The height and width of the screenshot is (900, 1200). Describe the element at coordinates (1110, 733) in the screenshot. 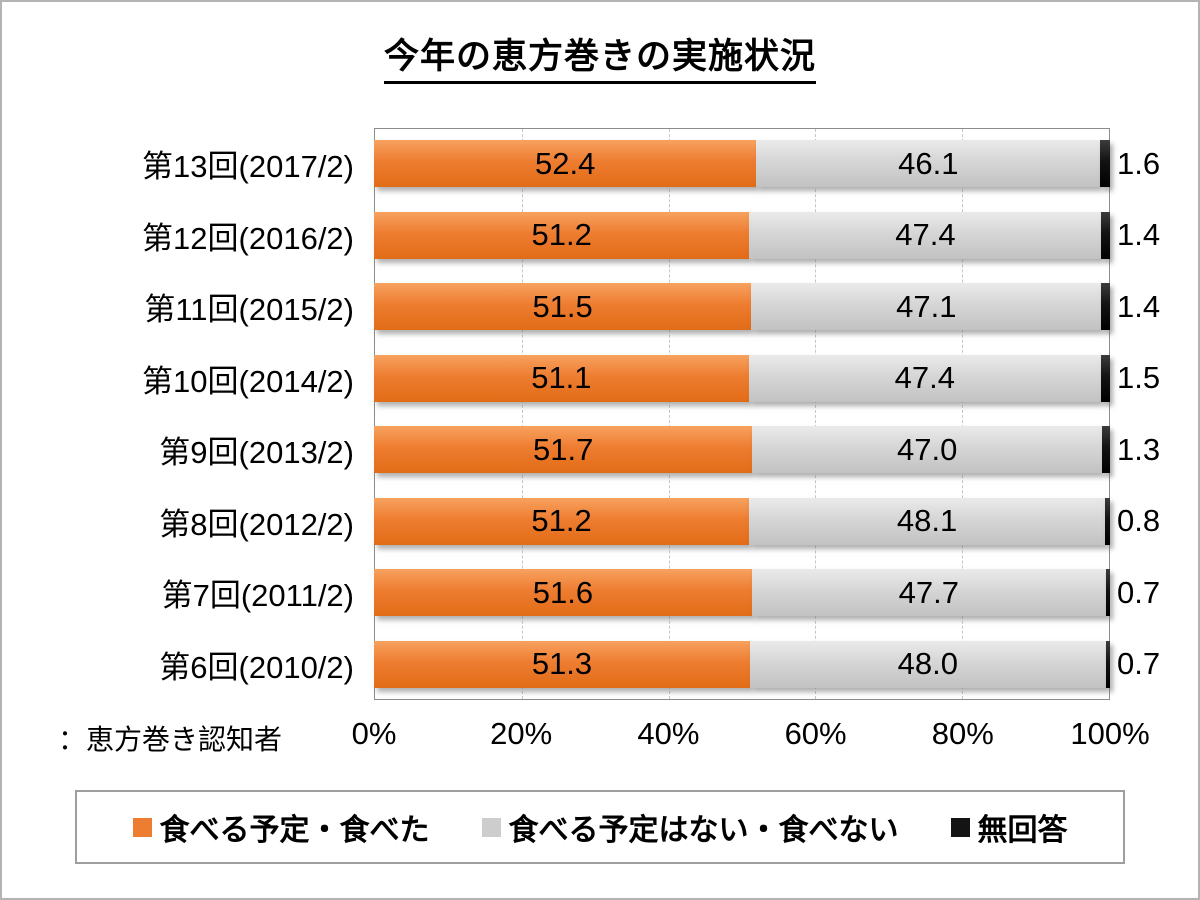

I see `x-tick-label: 100%` at that location.